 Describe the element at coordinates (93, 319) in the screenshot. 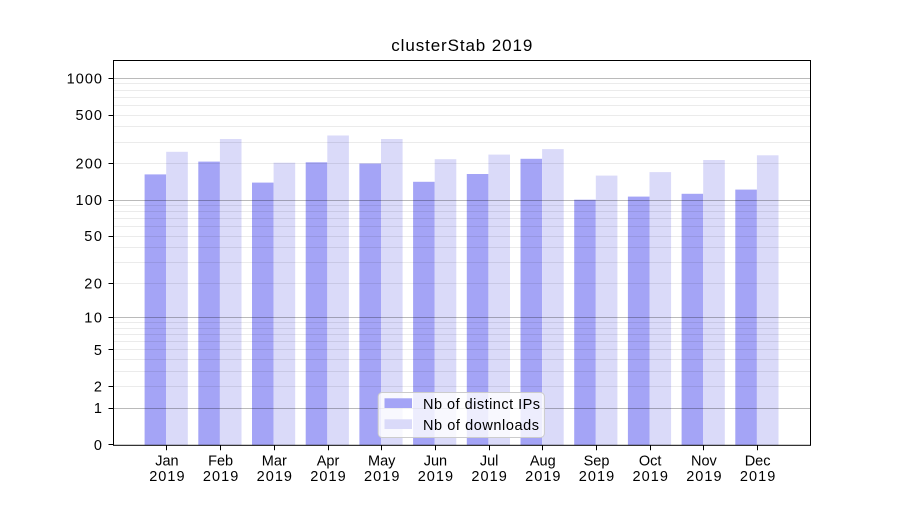

I see `svg-text: 10` at that location.